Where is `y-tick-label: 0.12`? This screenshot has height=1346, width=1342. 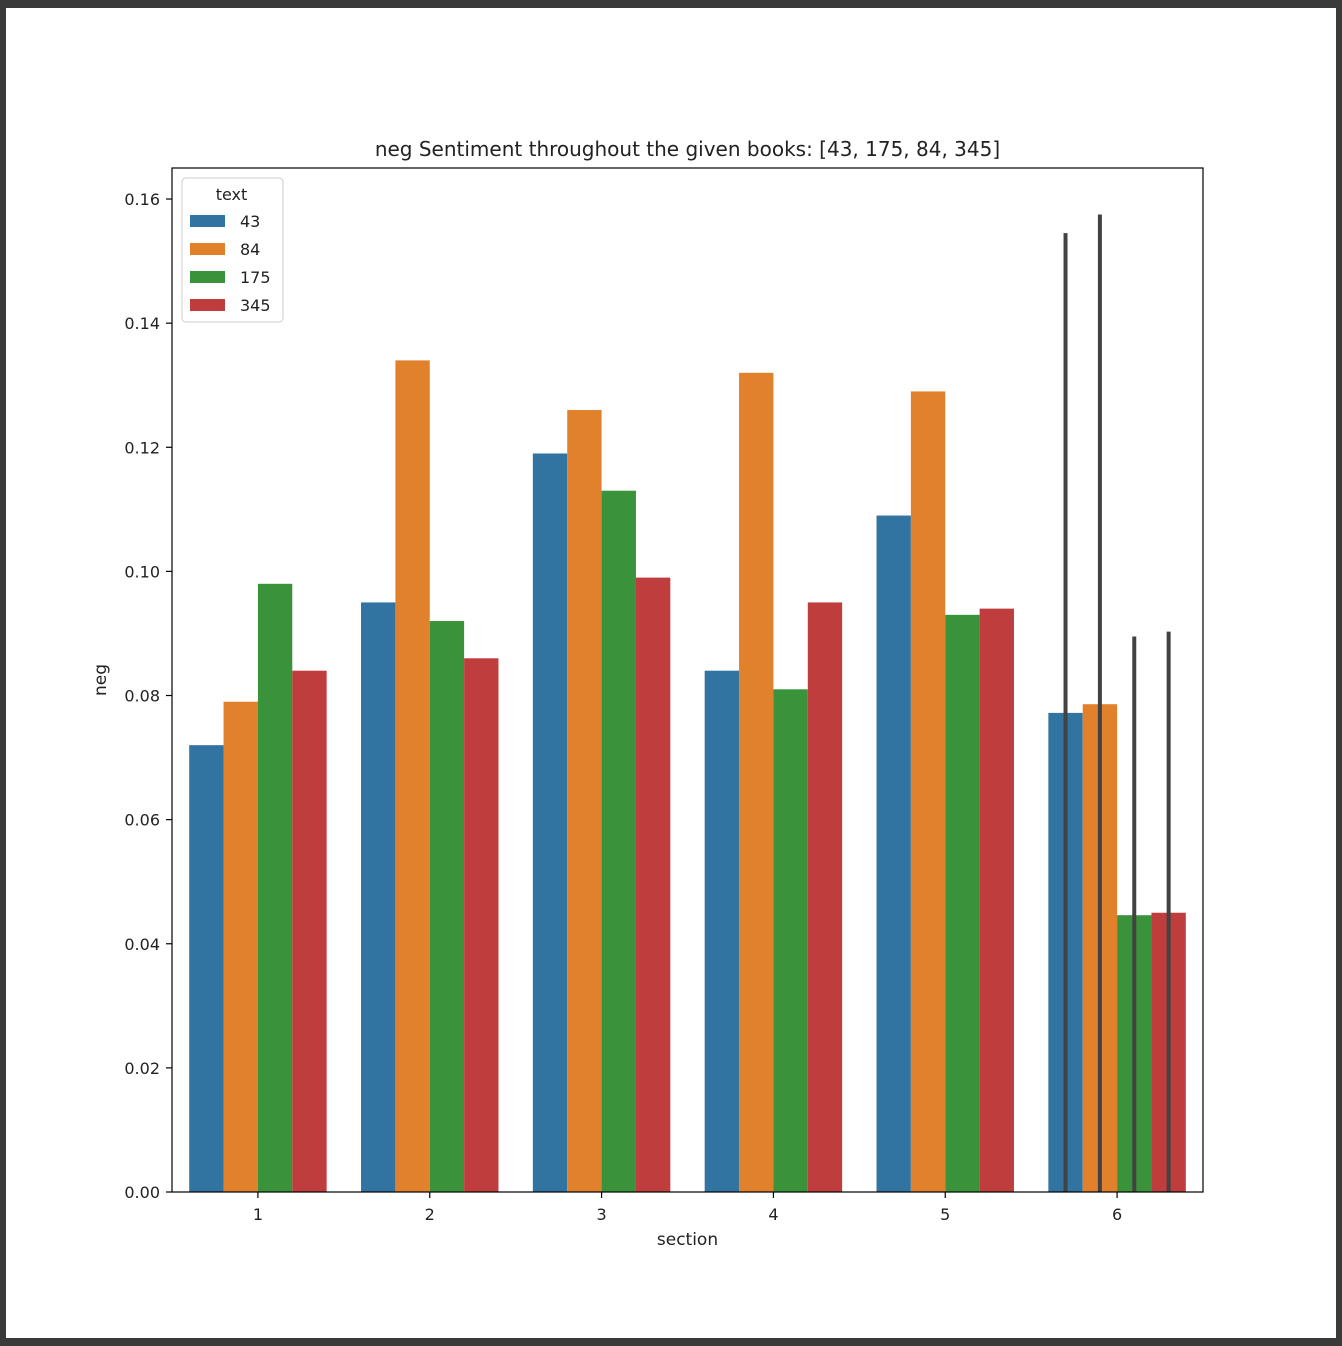 y-tick-label: 0.12 is located at coordinates (142, 447).